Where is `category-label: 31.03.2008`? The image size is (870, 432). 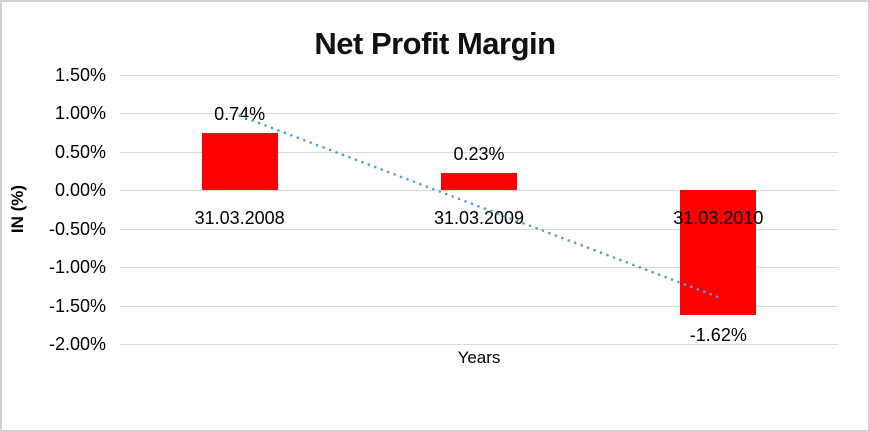 category-label: 31.03.2008 is located at coordinates (239, 218).